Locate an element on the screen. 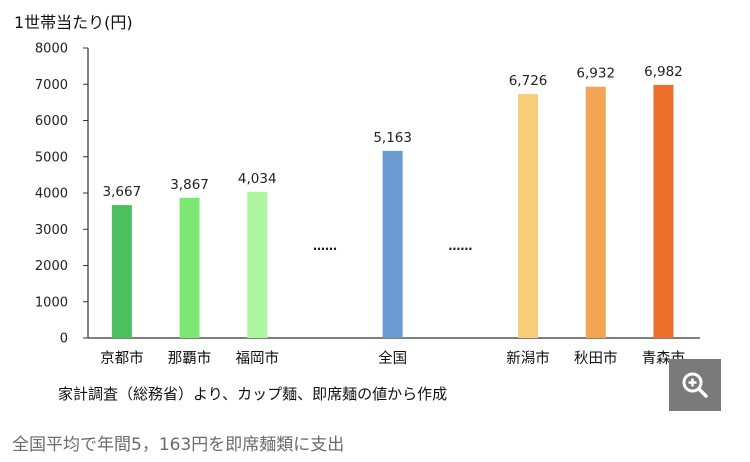 Image resolution: width=750 pixels, height=462 pixels. y-axis-title: 1世帯当たり(円) is located at coordinates (73, 22).